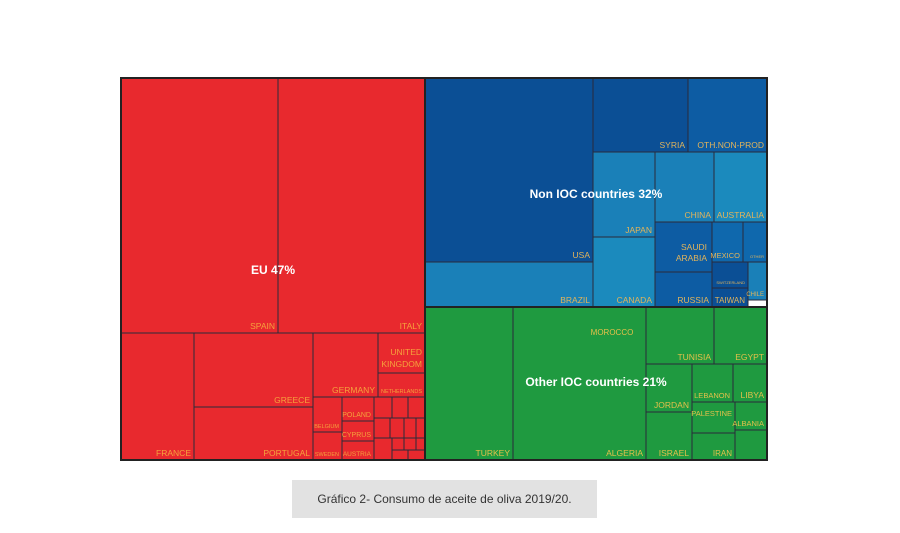  Describe the element at coordinates (712, 395) in the screenshot. I see `cell-label: LEBANON` at that location.